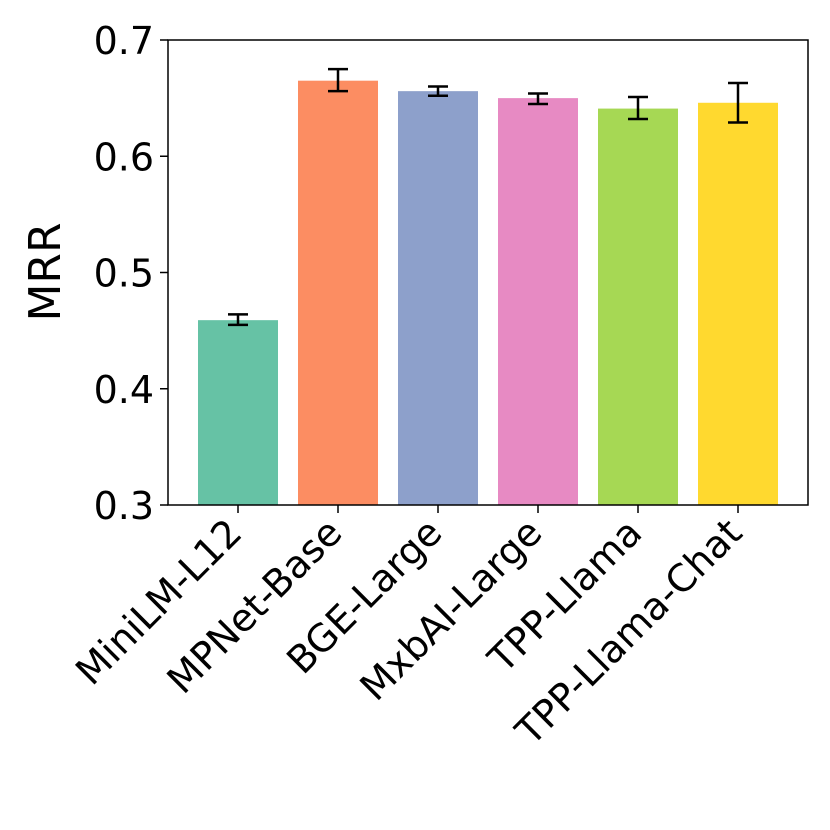  I want to click on y-tick-label-1: 0.4, so click(124, 390).